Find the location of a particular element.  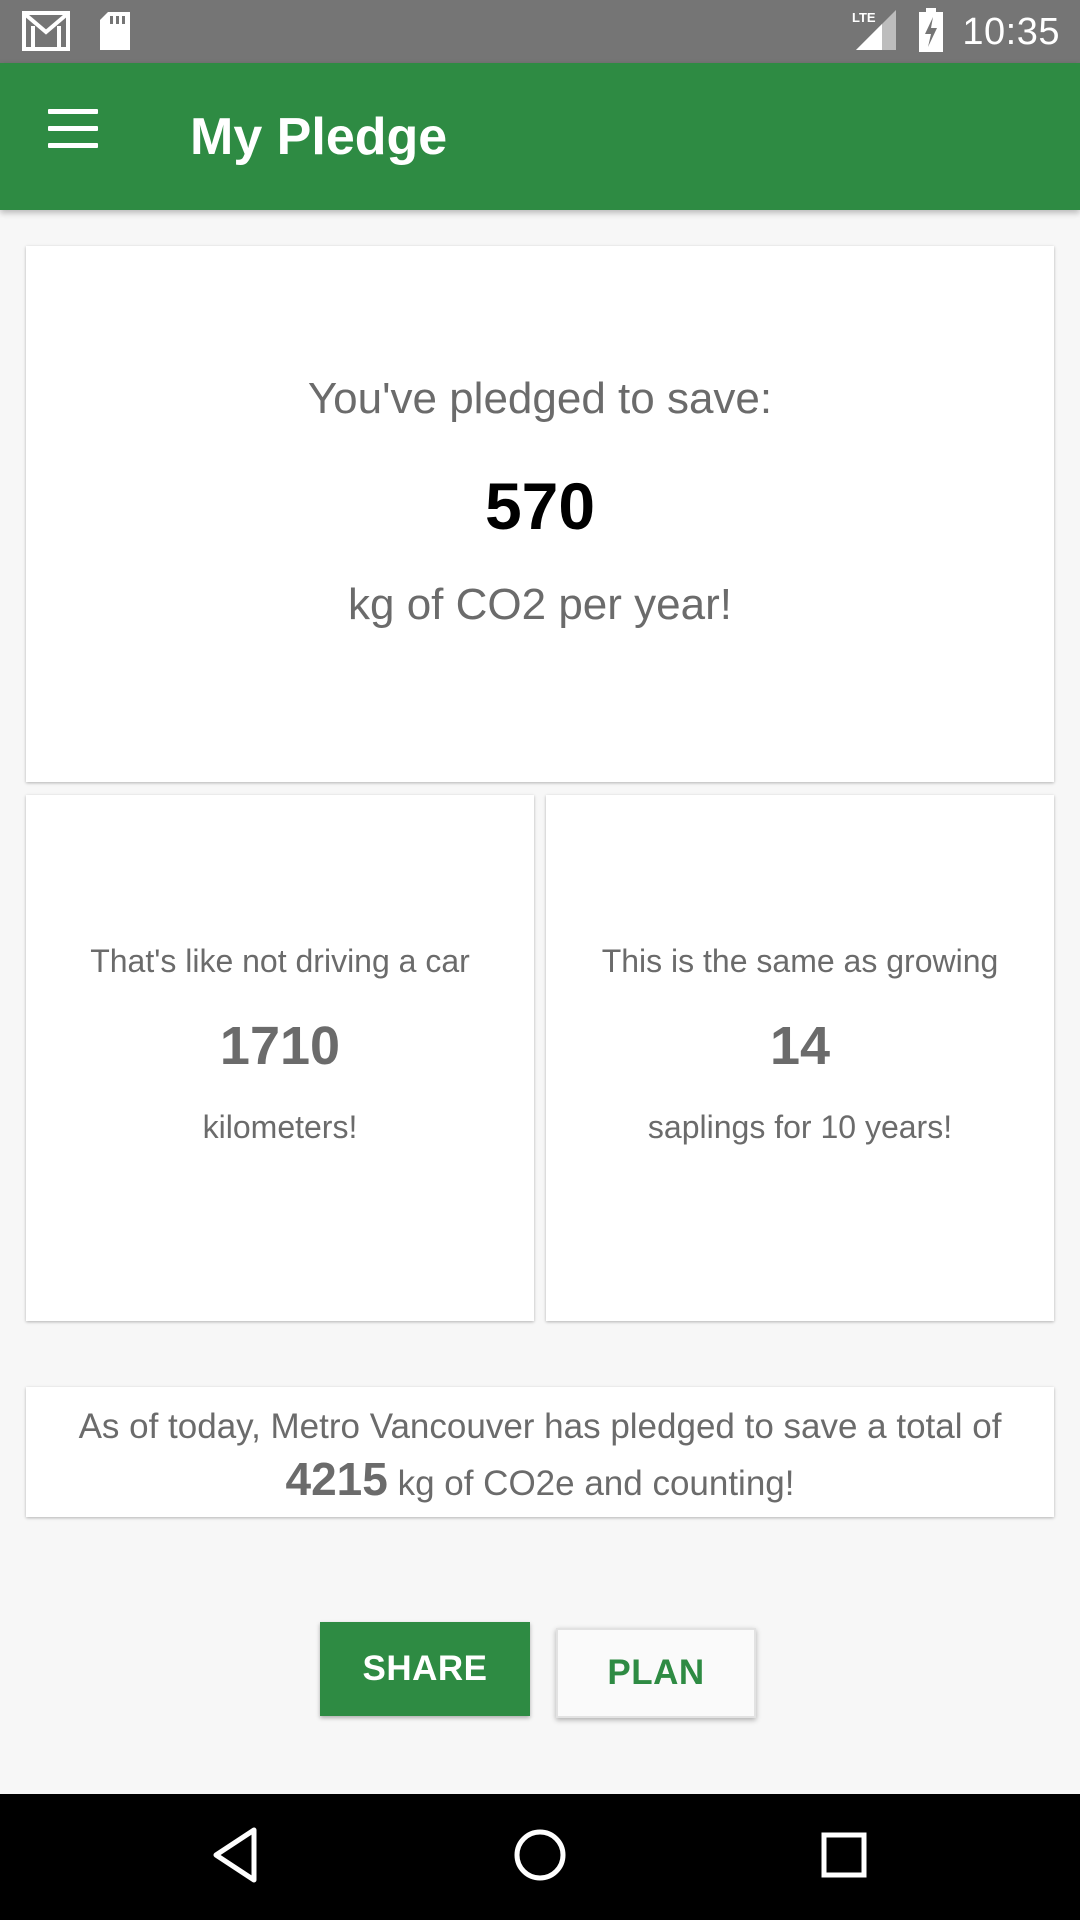

hamburger-menu-icon is located at coordinates (73, 136).